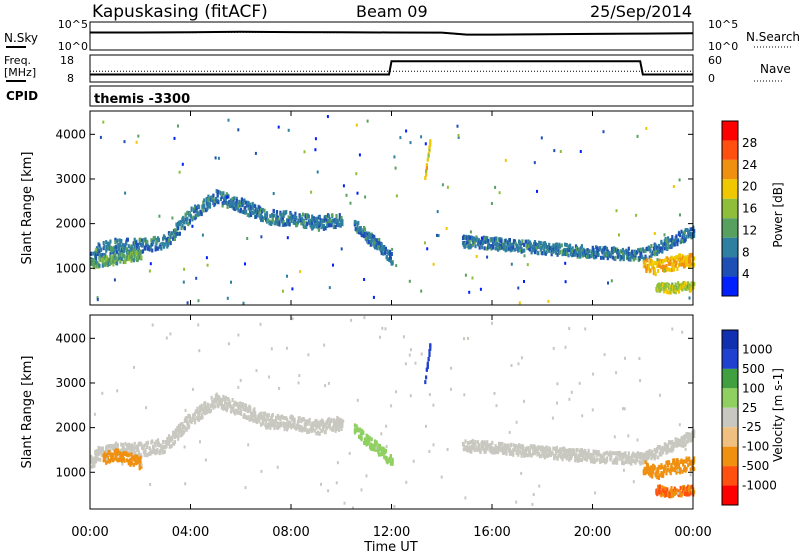  I want to click on colorbar-tick-label: 28, so click(749, 143).